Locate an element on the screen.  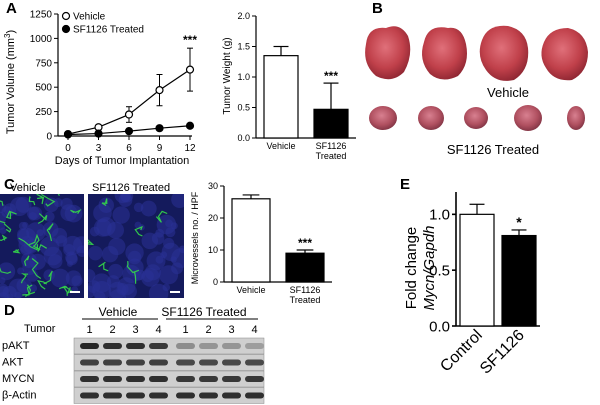
lane-number: 2 is located at coordinates (112, 330).